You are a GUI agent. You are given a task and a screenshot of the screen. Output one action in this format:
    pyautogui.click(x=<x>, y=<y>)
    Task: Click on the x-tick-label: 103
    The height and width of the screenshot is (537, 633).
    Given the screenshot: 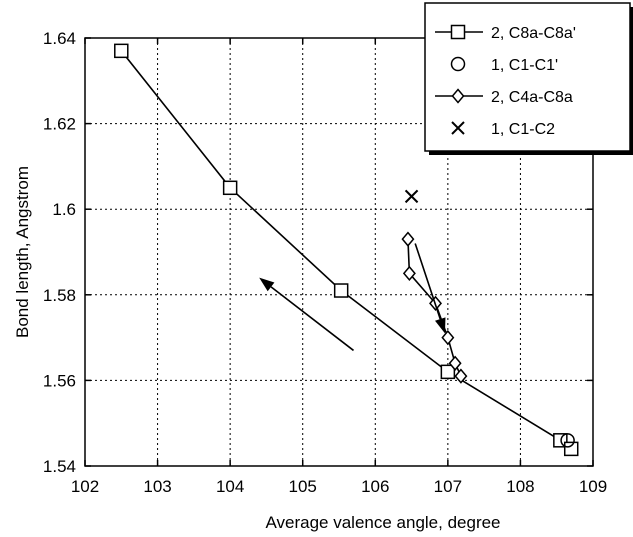 What is the action you would take?
    pyautogui.click(x=157, y=486)
    